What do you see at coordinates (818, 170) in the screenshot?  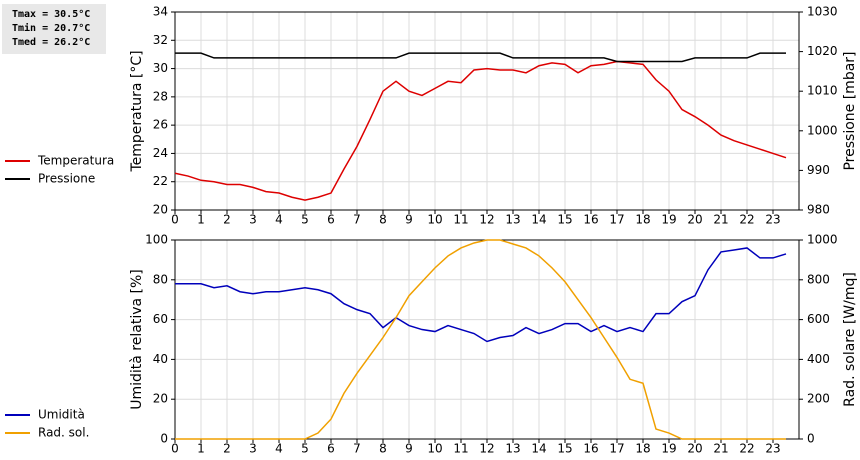 I see `y2-tick-label: 990` at bounding box center [818, 170].